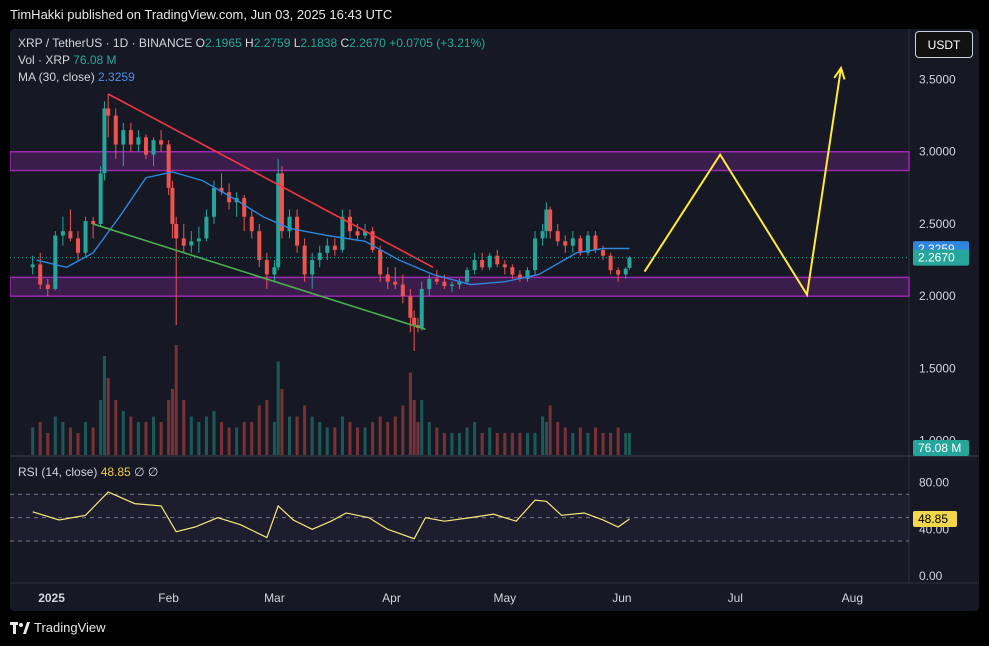 The width and height of the screenshot is (989, 646). What do you see at coordinates (259, 277) in the screenshot?
I see `support-trendline` at bounding box center [259, 277].